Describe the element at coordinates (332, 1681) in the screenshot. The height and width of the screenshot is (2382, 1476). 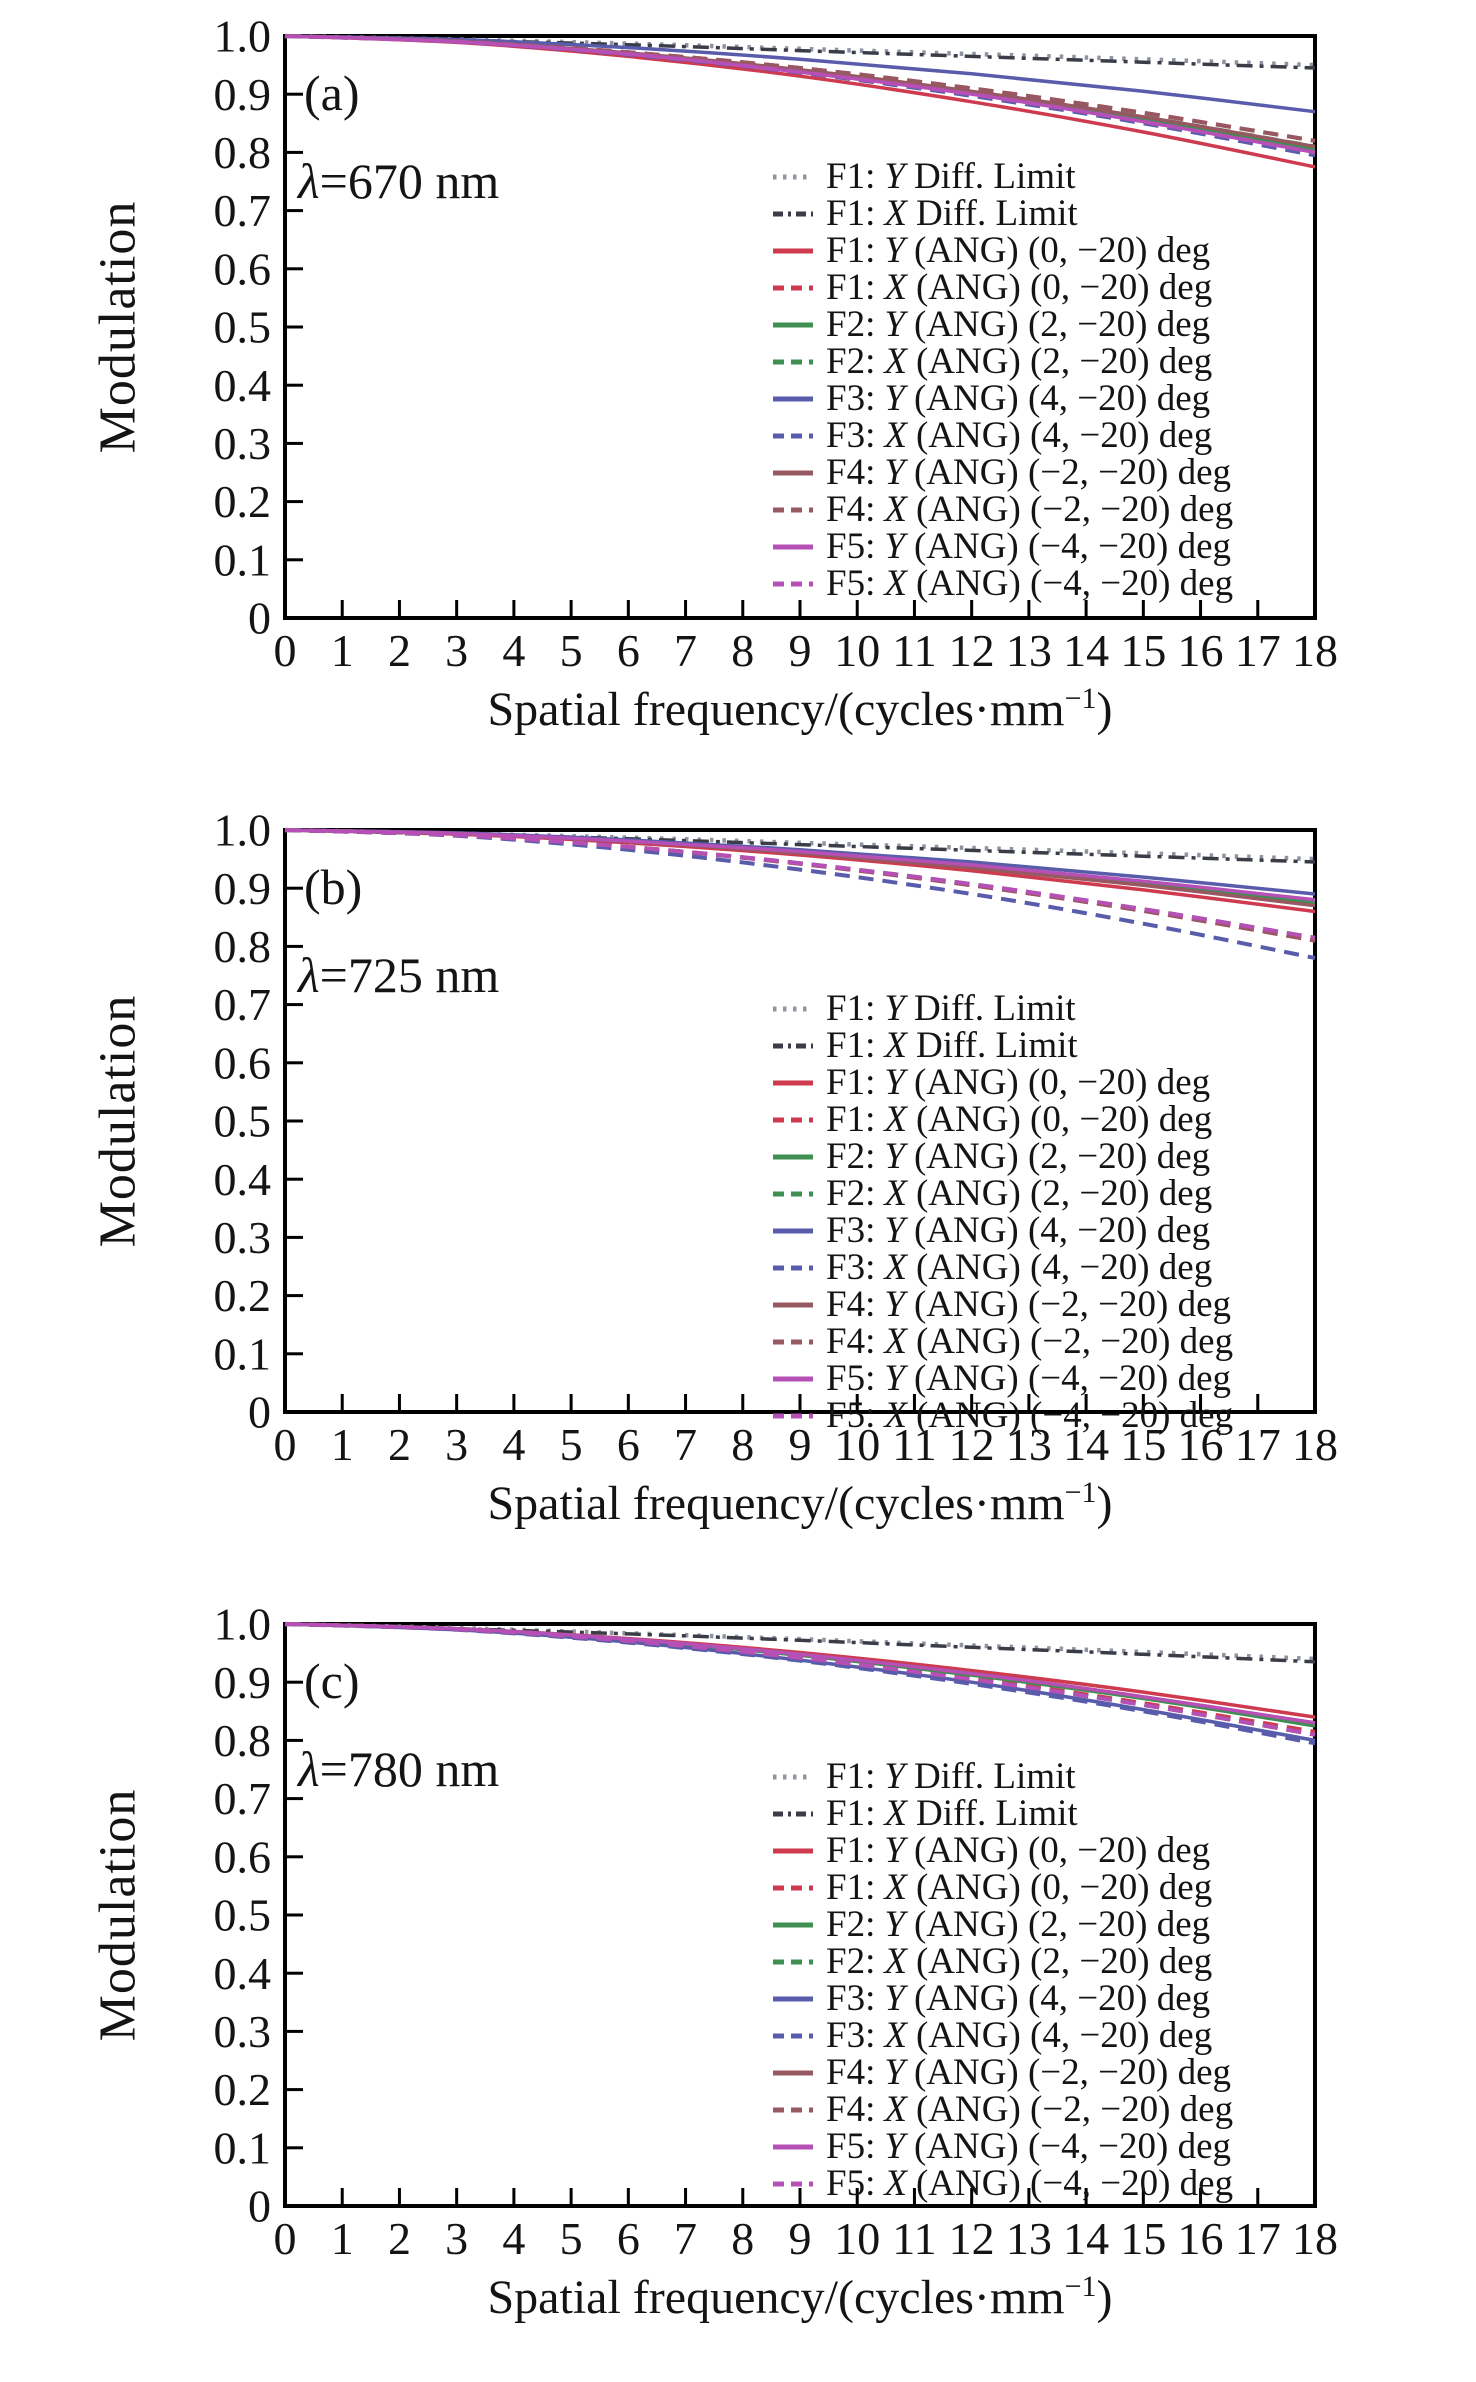
I see `panel-label-text: (c)` at that location.